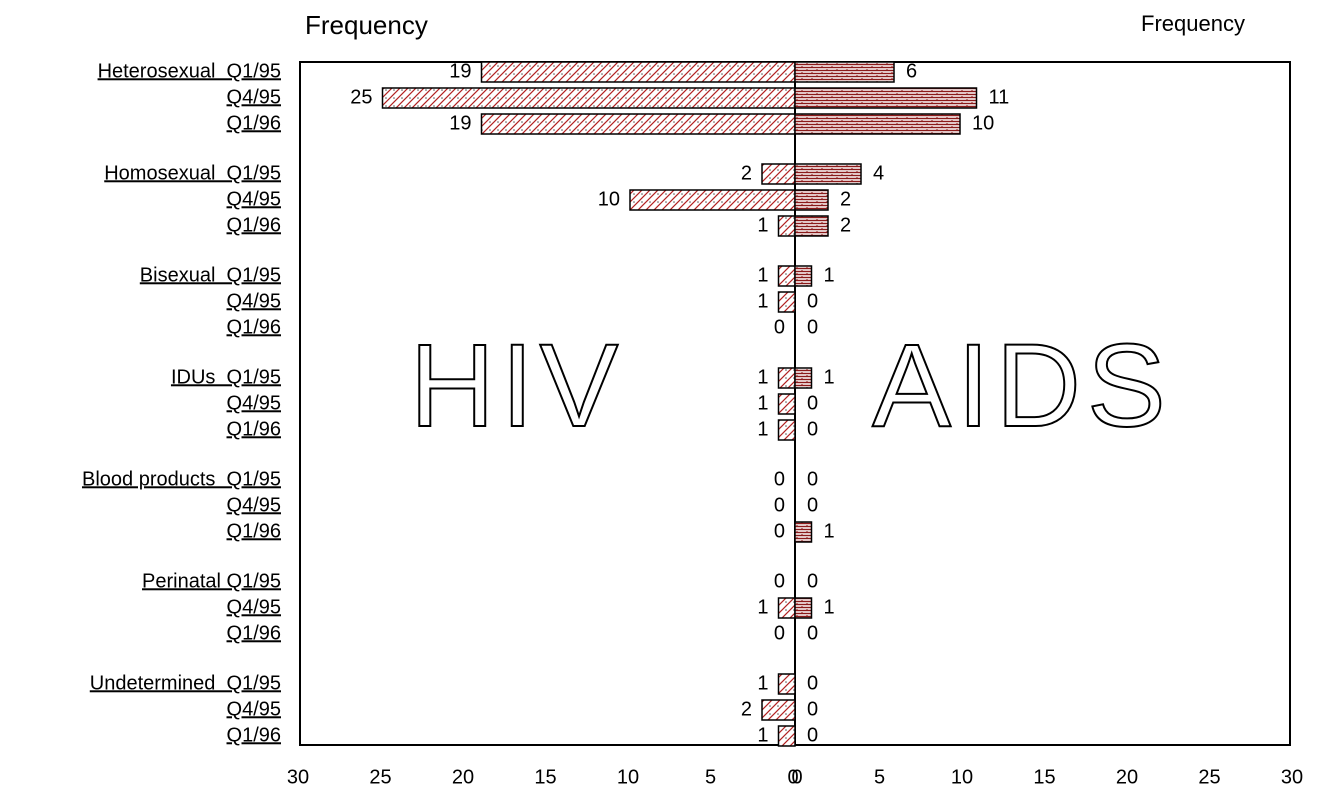 This screenshot has height=791, width=1318. What do you see at coordinates (361, 97) in the screenshot?
I see `value-label: 25` at bounding box center [361, 97].